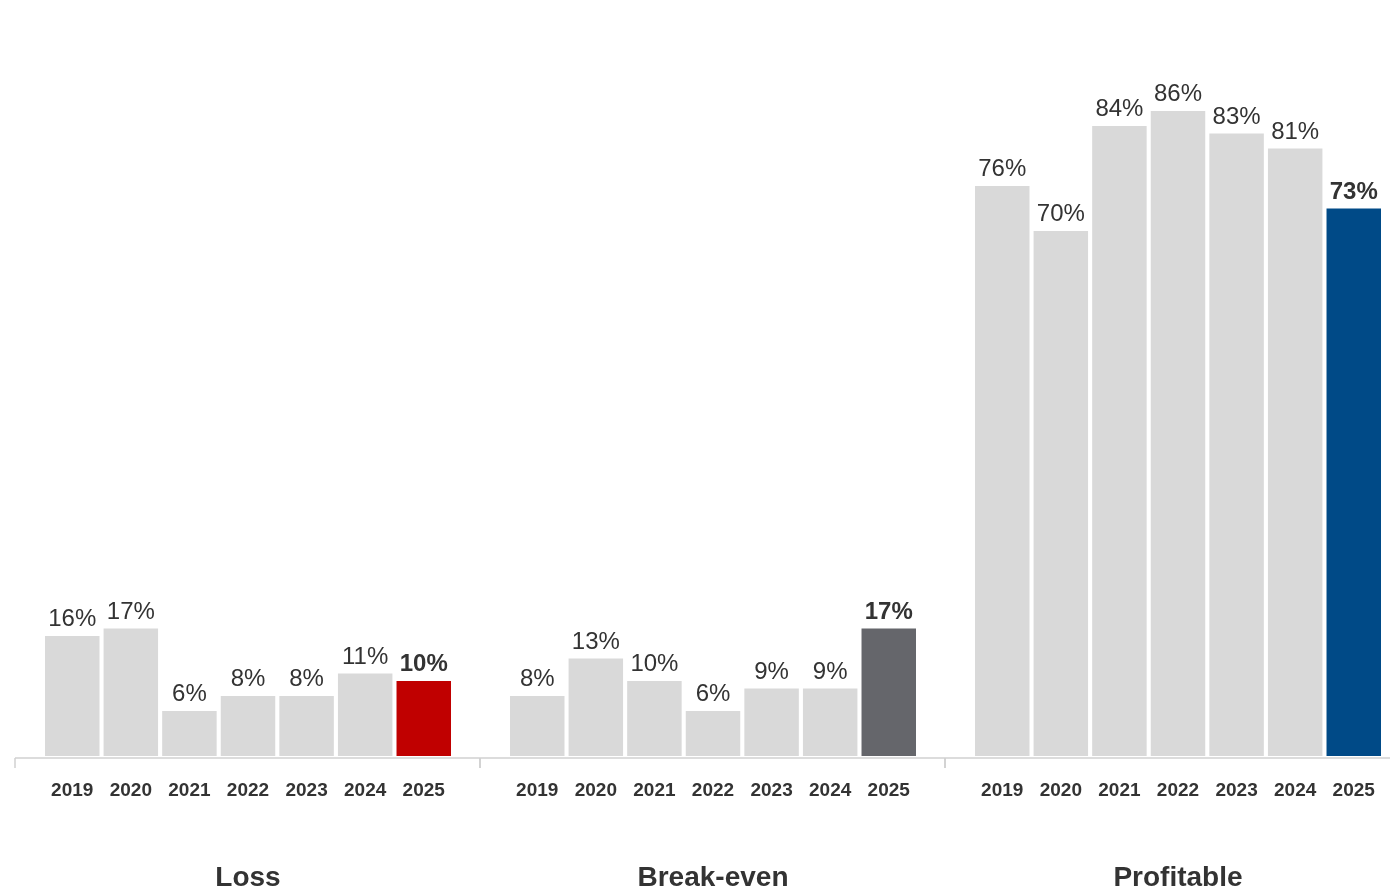  I want to click on data-label: 73%, so click(1353, 190).